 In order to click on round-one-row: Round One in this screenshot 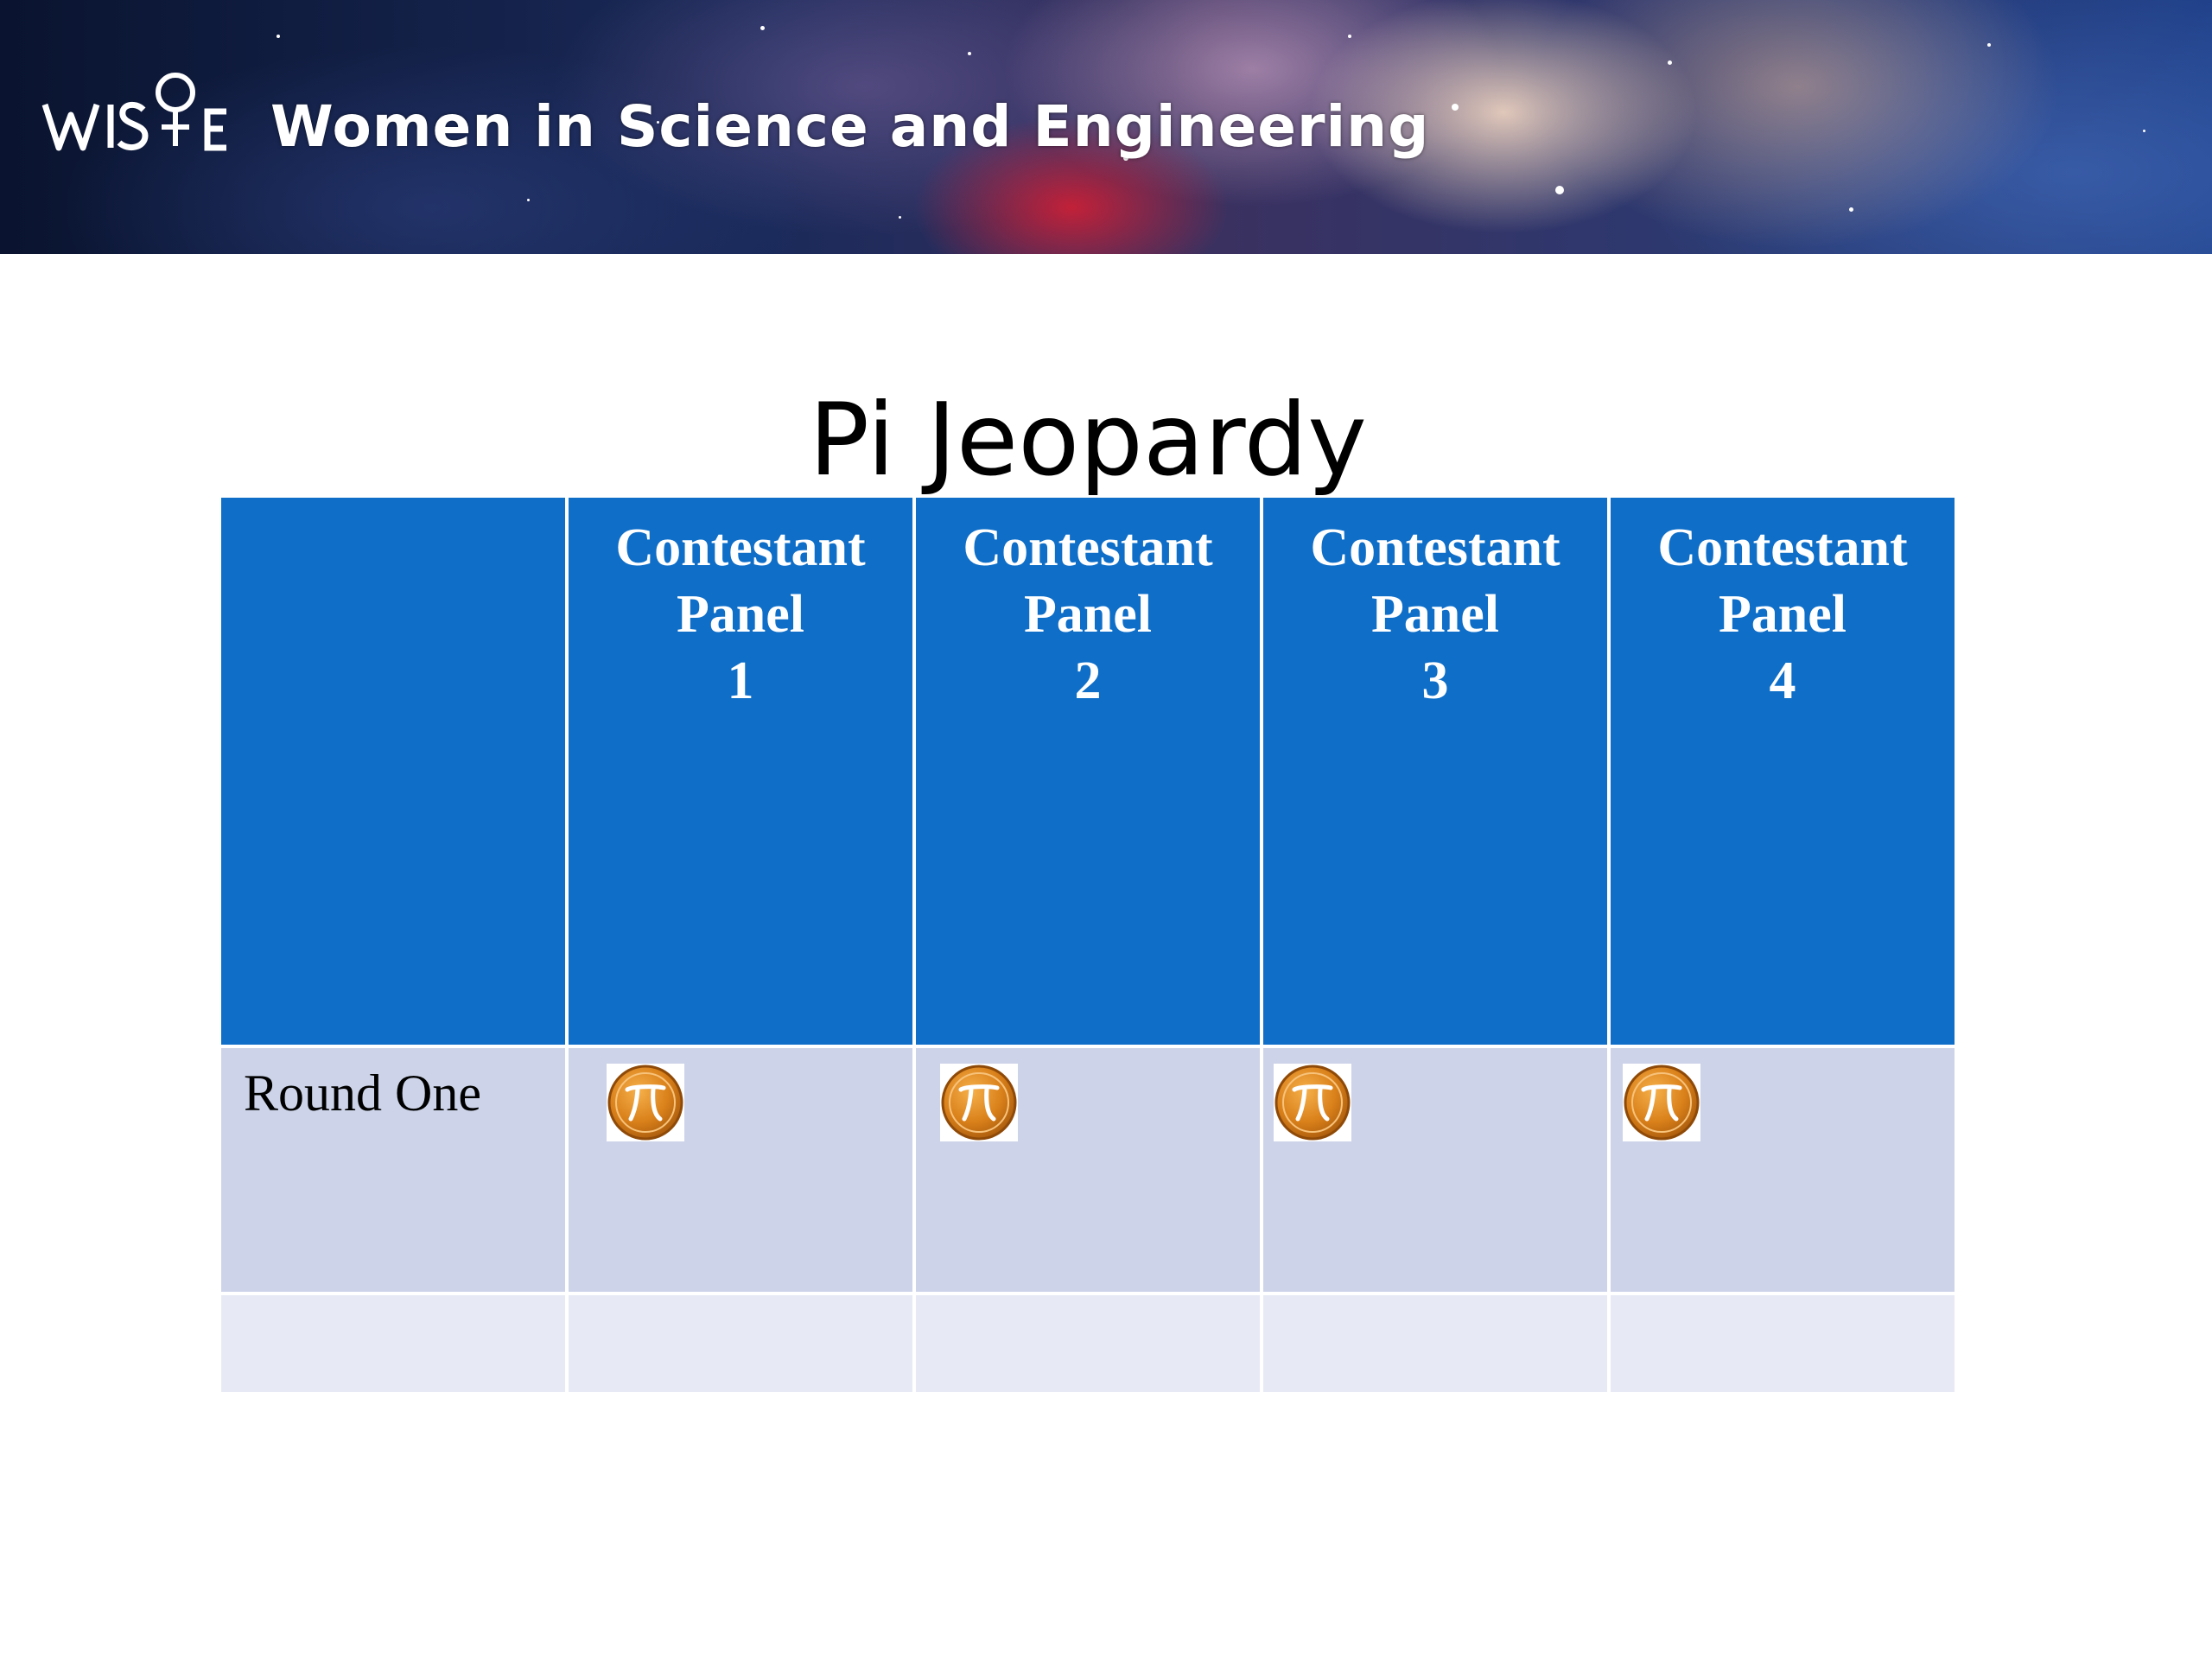, I will do `click(1088, 1170)`.